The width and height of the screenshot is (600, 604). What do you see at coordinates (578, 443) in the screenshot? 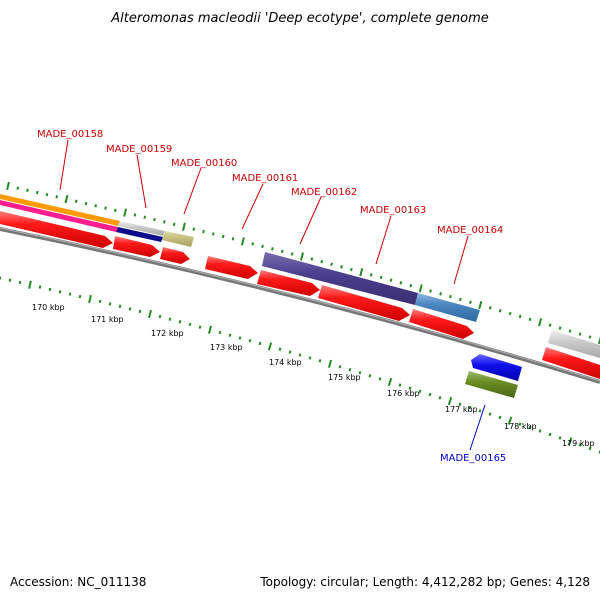
I see `scale-label: 179 kbp` at bounding box center [578, 443].